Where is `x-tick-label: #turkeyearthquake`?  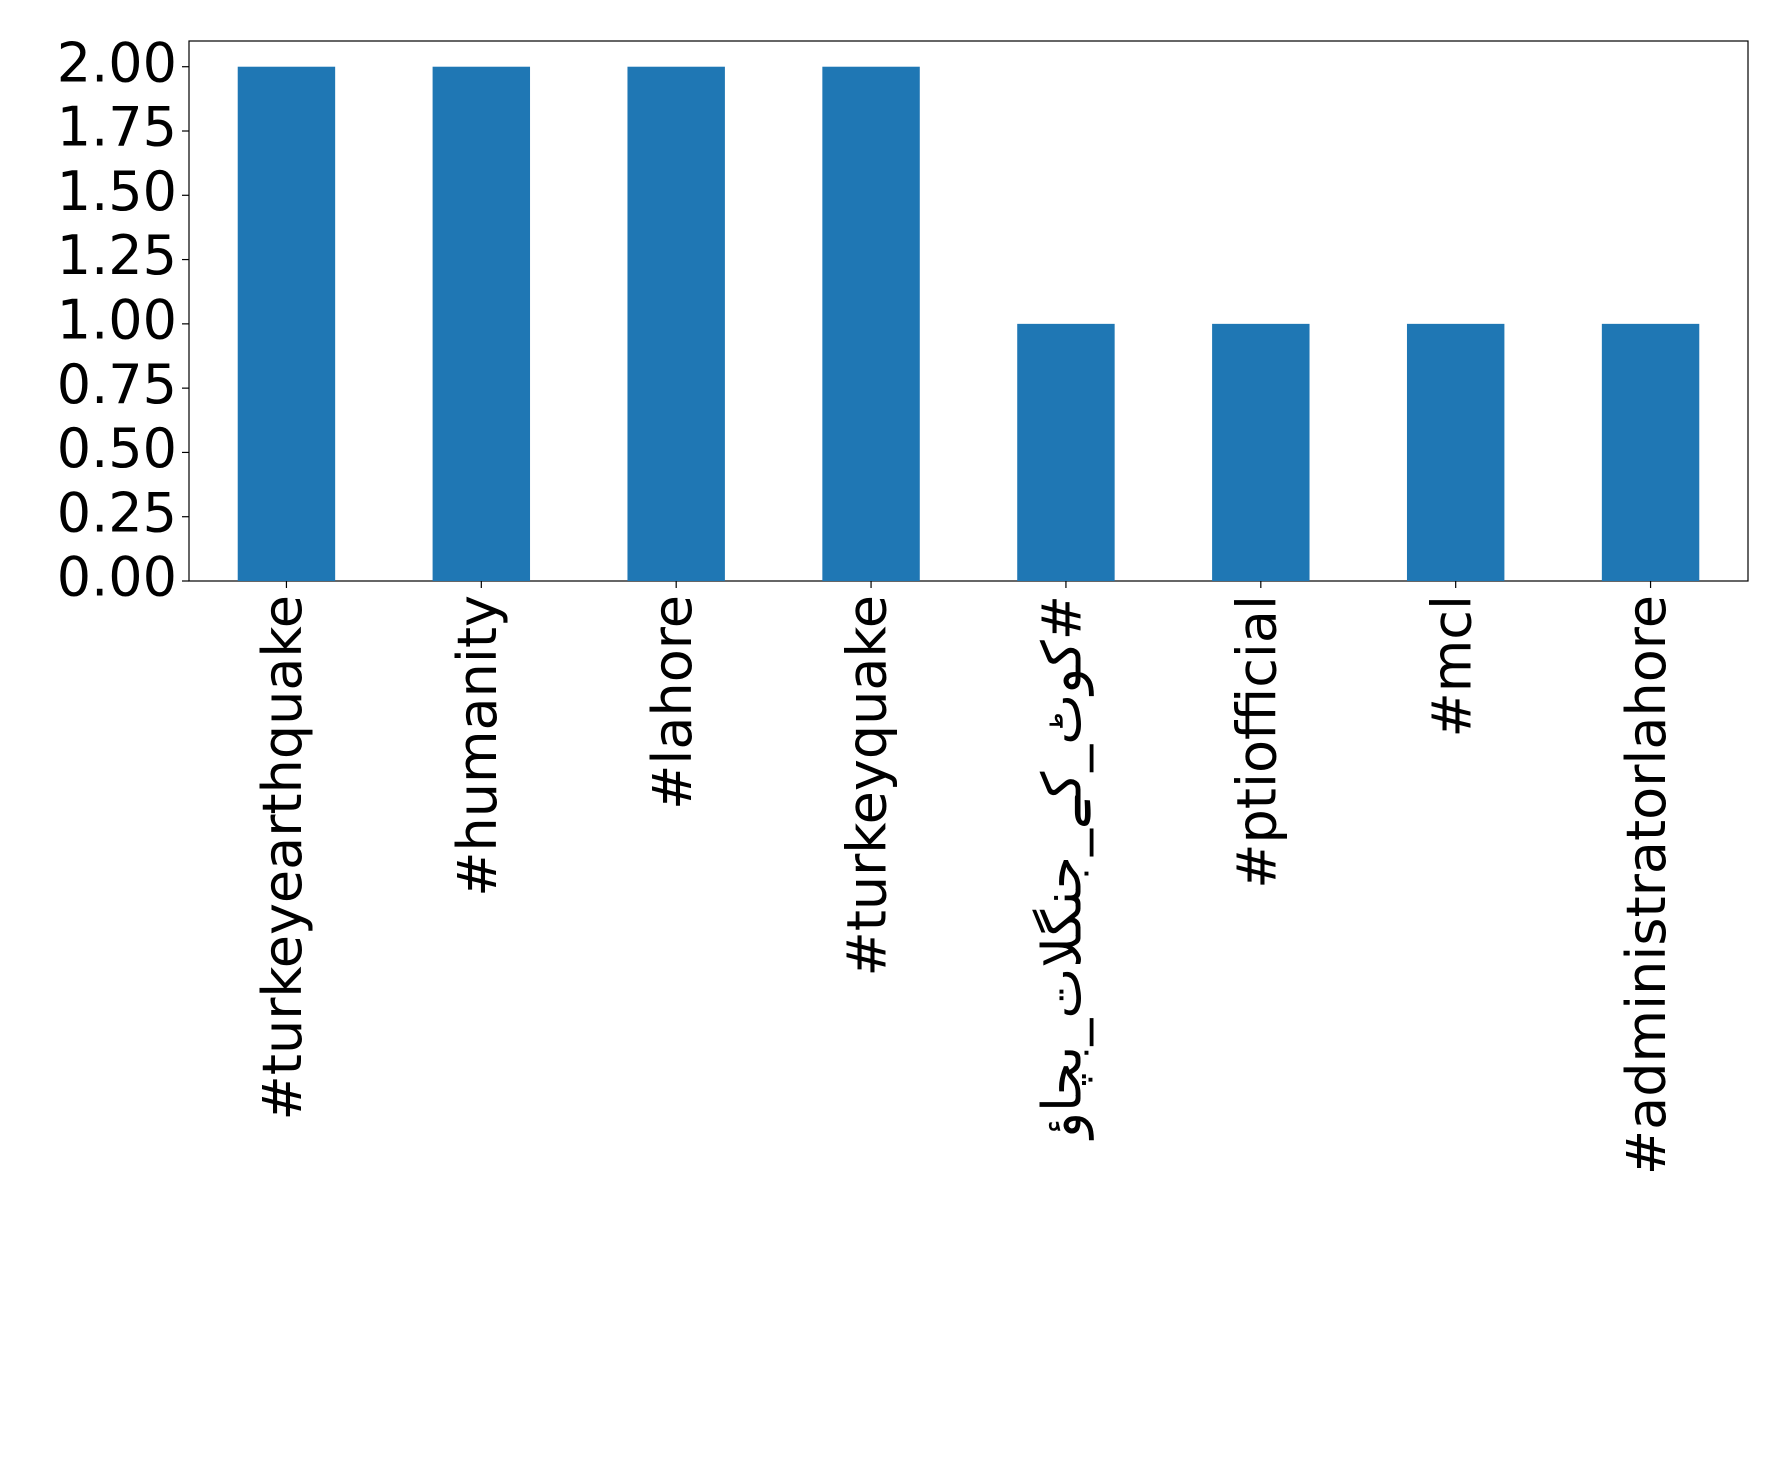 x-tick-label: #turkeyearthquake is located at coordinates (282, 857).